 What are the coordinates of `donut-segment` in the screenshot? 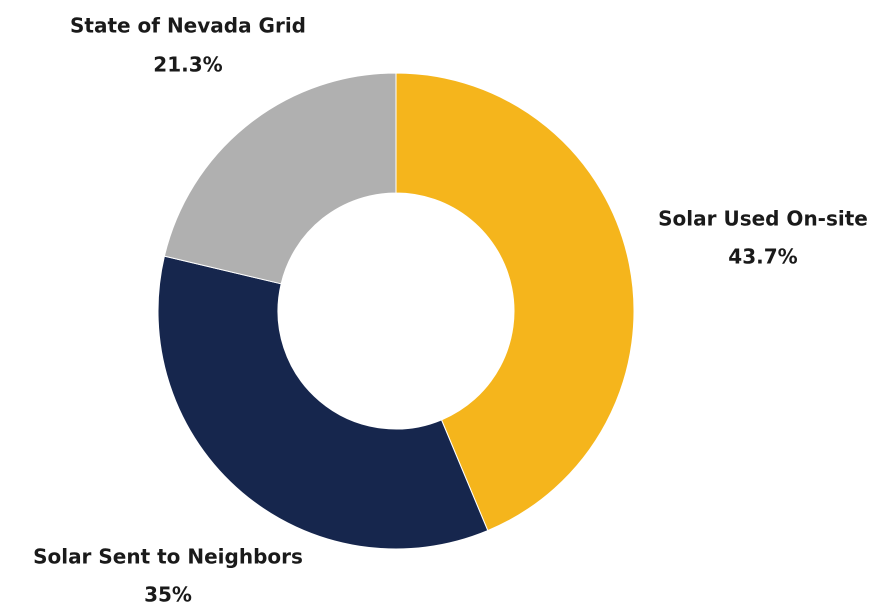 It's located at (280, 178).